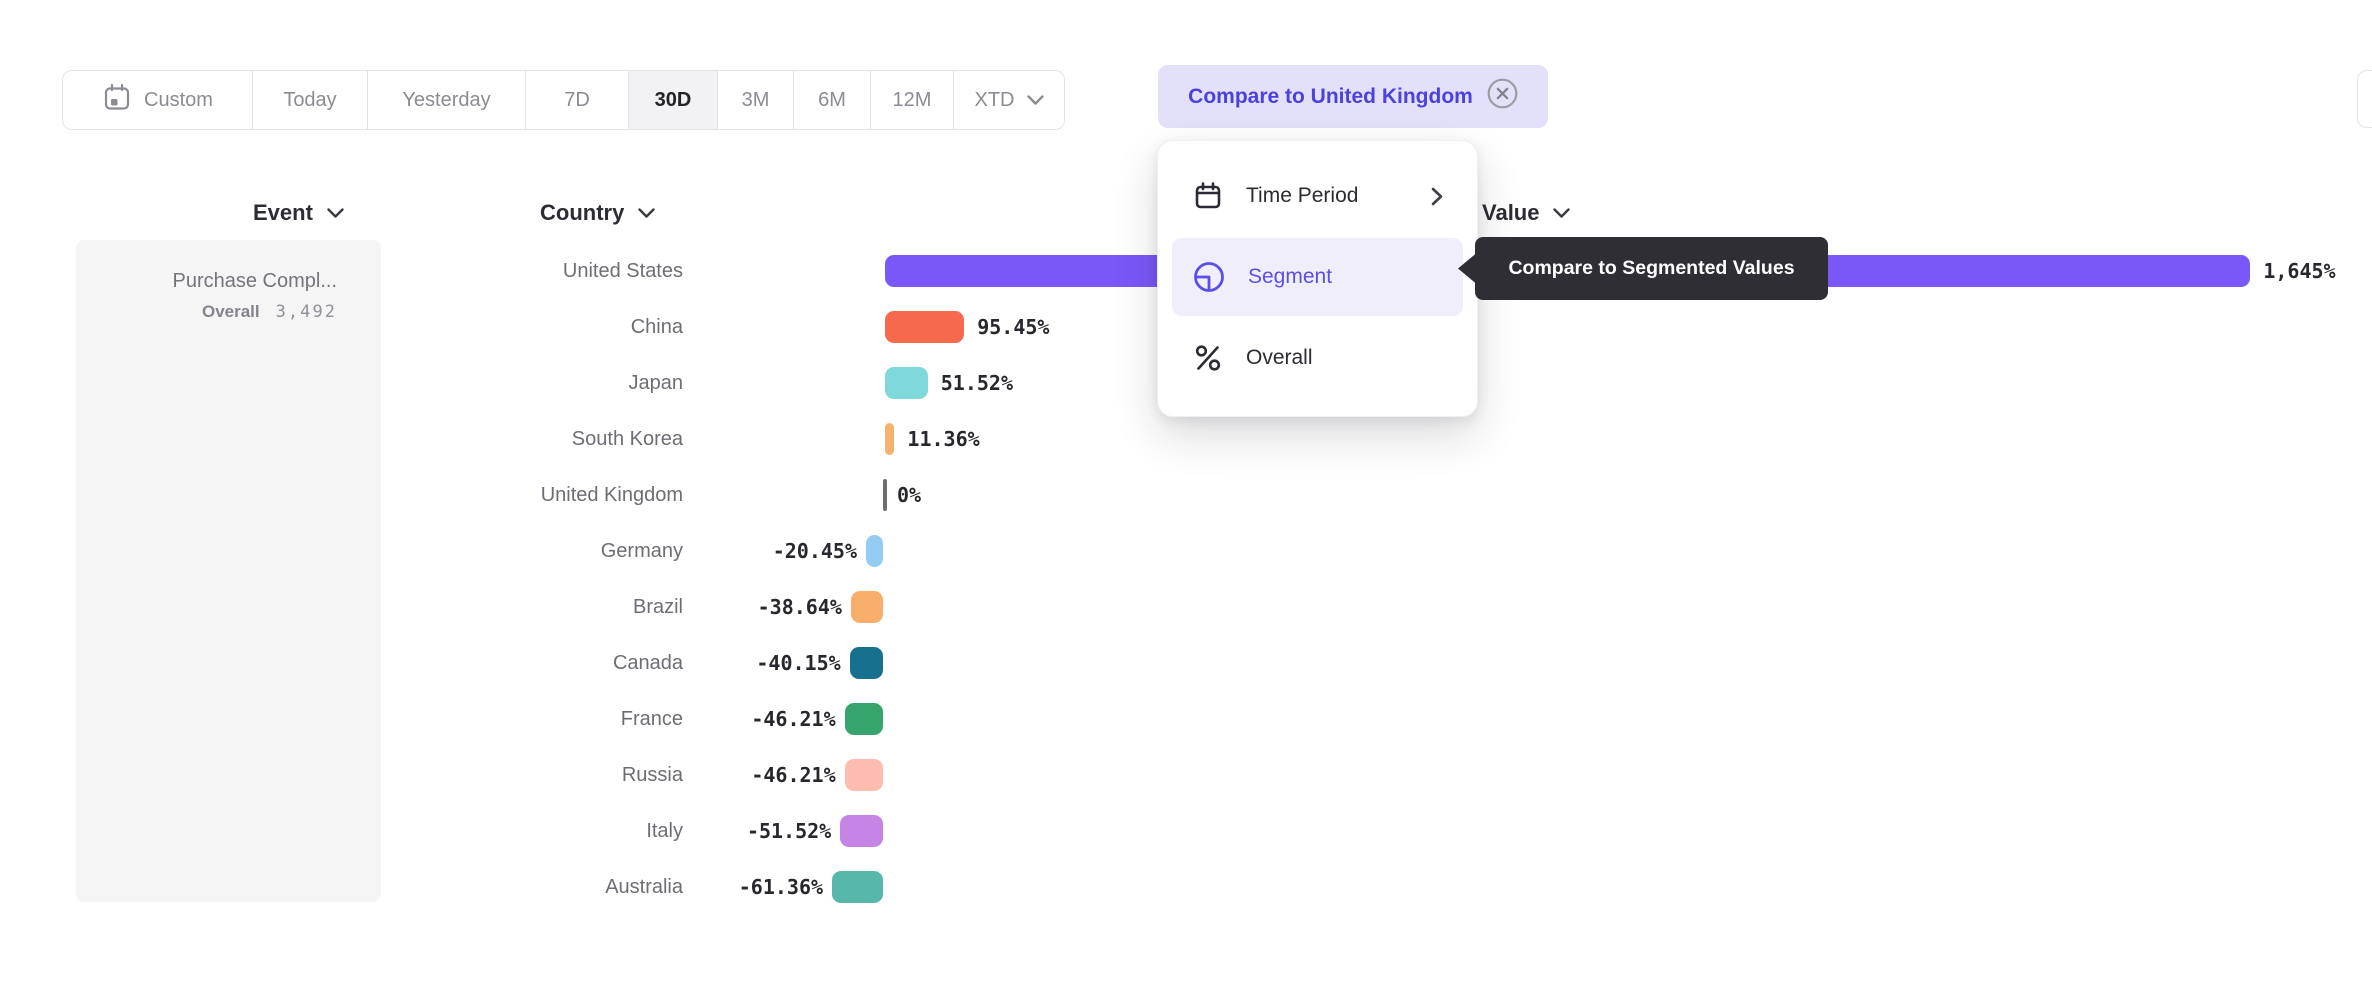 The image size is (2372, 988). What do you see at coordinates (857, 887) in the screenshot?
I see `bar-australia` at bounding box center [857, 887].